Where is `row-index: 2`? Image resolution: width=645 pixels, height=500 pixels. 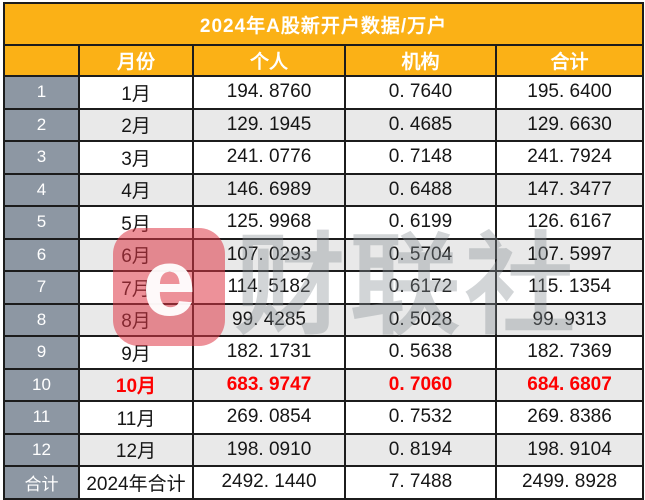
row-index: 2 is located at coordinates (41, 124).